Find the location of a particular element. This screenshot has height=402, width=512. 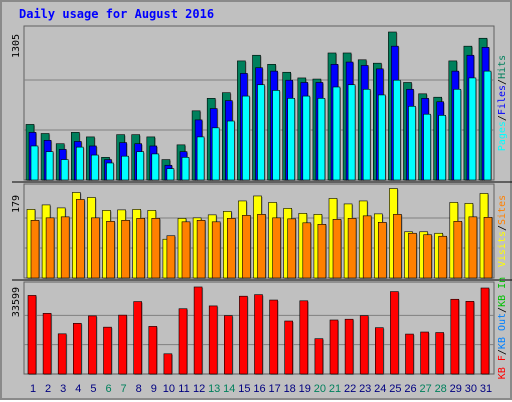

day-label: 10 is located at coordinates (169, 389).